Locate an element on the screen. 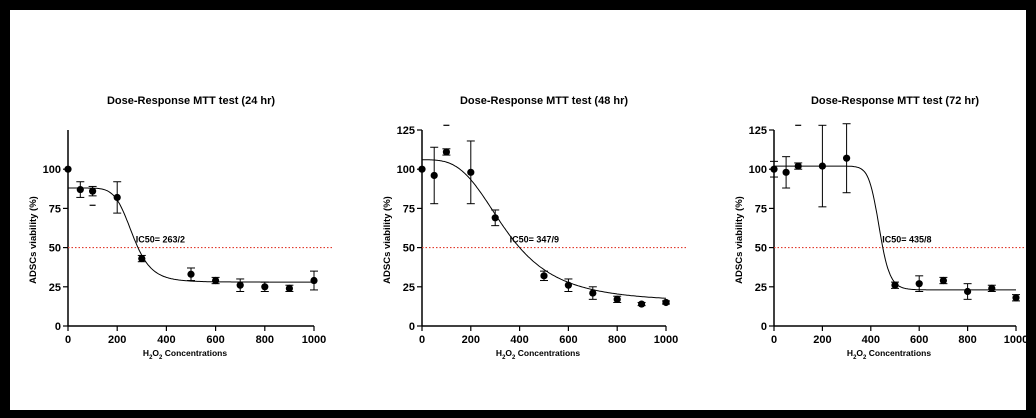 This screenshot has width=1036, height=418. chart2-ytick-label: 0 is located at coordinates (412, 327).